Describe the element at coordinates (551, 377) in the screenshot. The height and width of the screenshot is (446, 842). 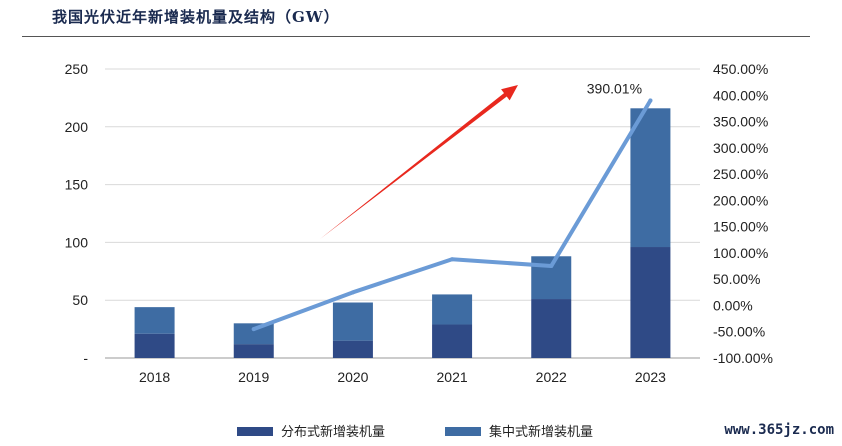
I see `x-tick-label: 2022` at that location.